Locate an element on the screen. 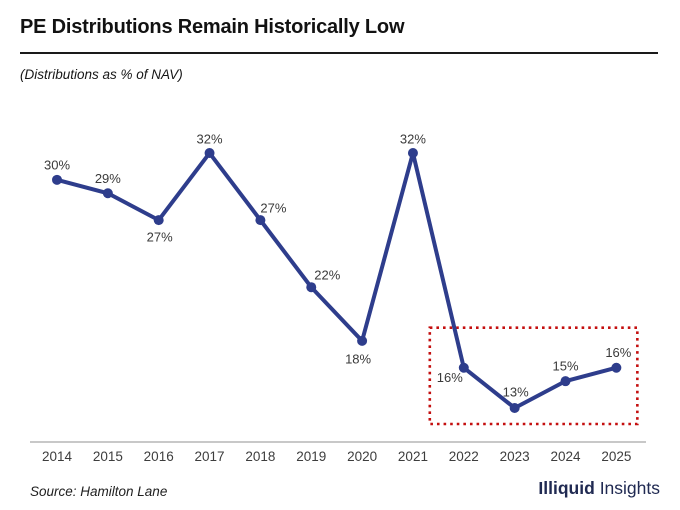  logo: Illiquid Insights is located at coordinates (599, 488).